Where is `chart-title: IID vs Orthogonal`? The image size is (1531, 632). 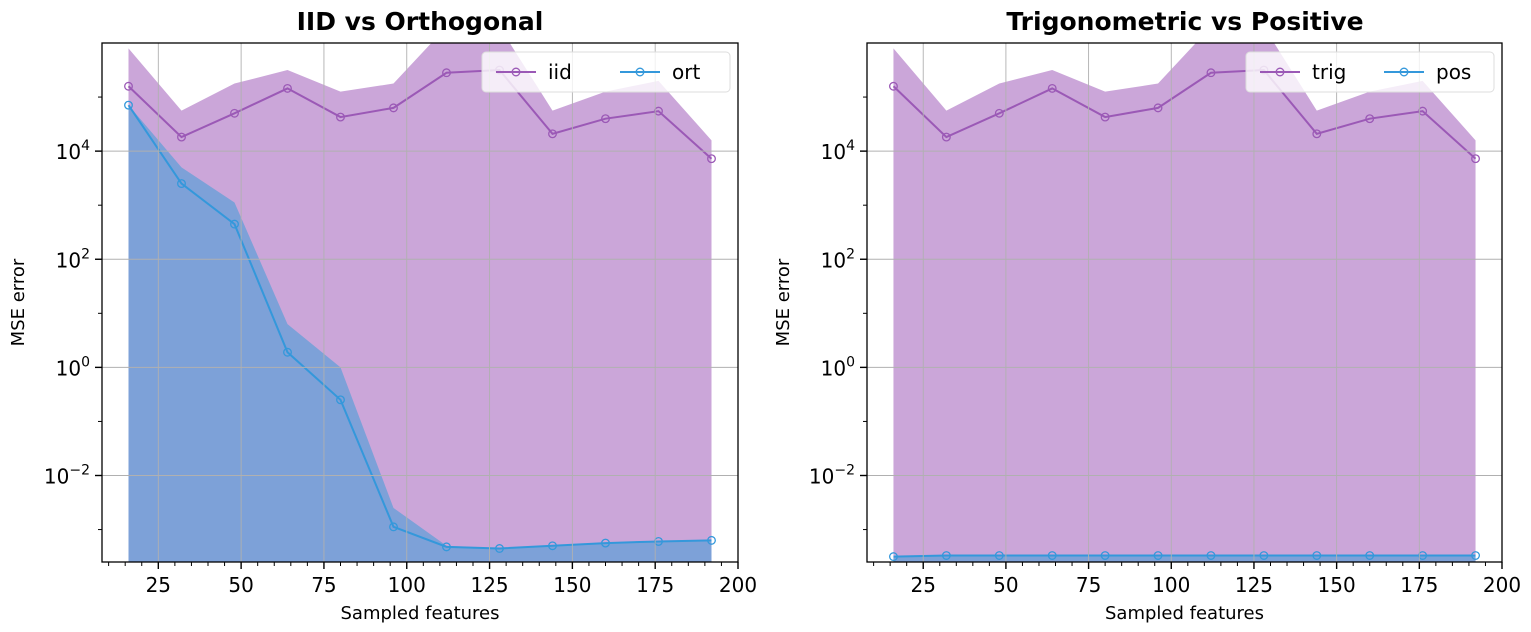
chart-title: IID vs Orthogonal is located at coordinates (420, 21).